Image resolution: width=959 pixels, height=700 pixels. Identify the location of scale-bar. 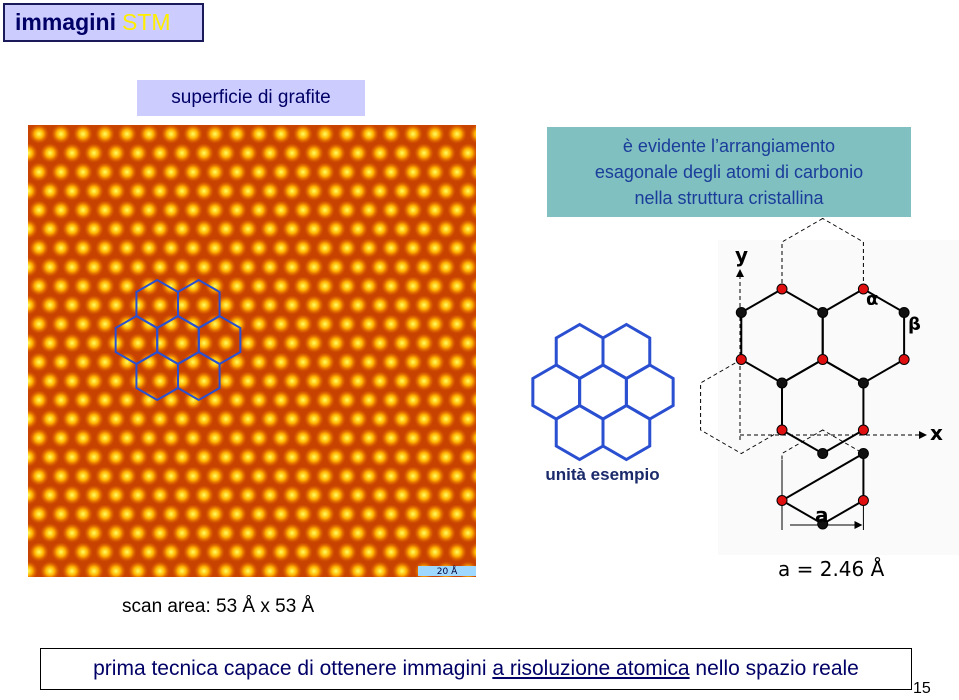
(447, 571).